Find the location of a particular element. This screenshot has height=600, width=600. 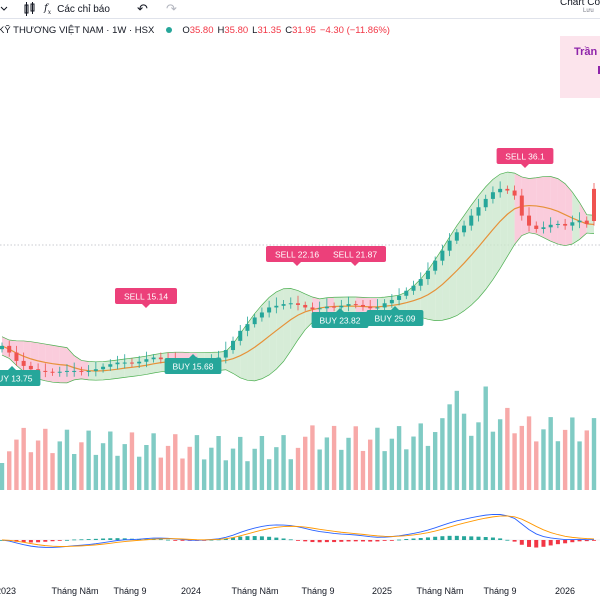

save-label: Lưu is located at coordinates (588, 11).